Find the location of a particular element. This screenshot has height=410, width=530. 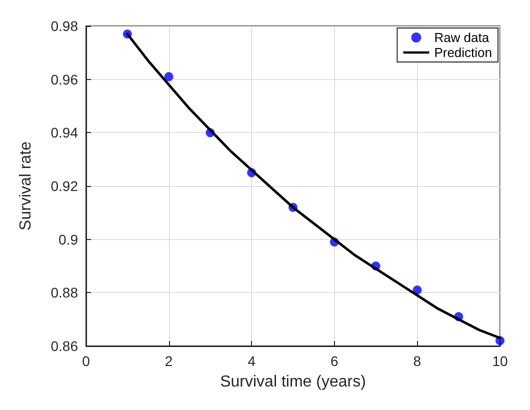

y-tick-label: 0.86 is located at coordinates (64, 346).